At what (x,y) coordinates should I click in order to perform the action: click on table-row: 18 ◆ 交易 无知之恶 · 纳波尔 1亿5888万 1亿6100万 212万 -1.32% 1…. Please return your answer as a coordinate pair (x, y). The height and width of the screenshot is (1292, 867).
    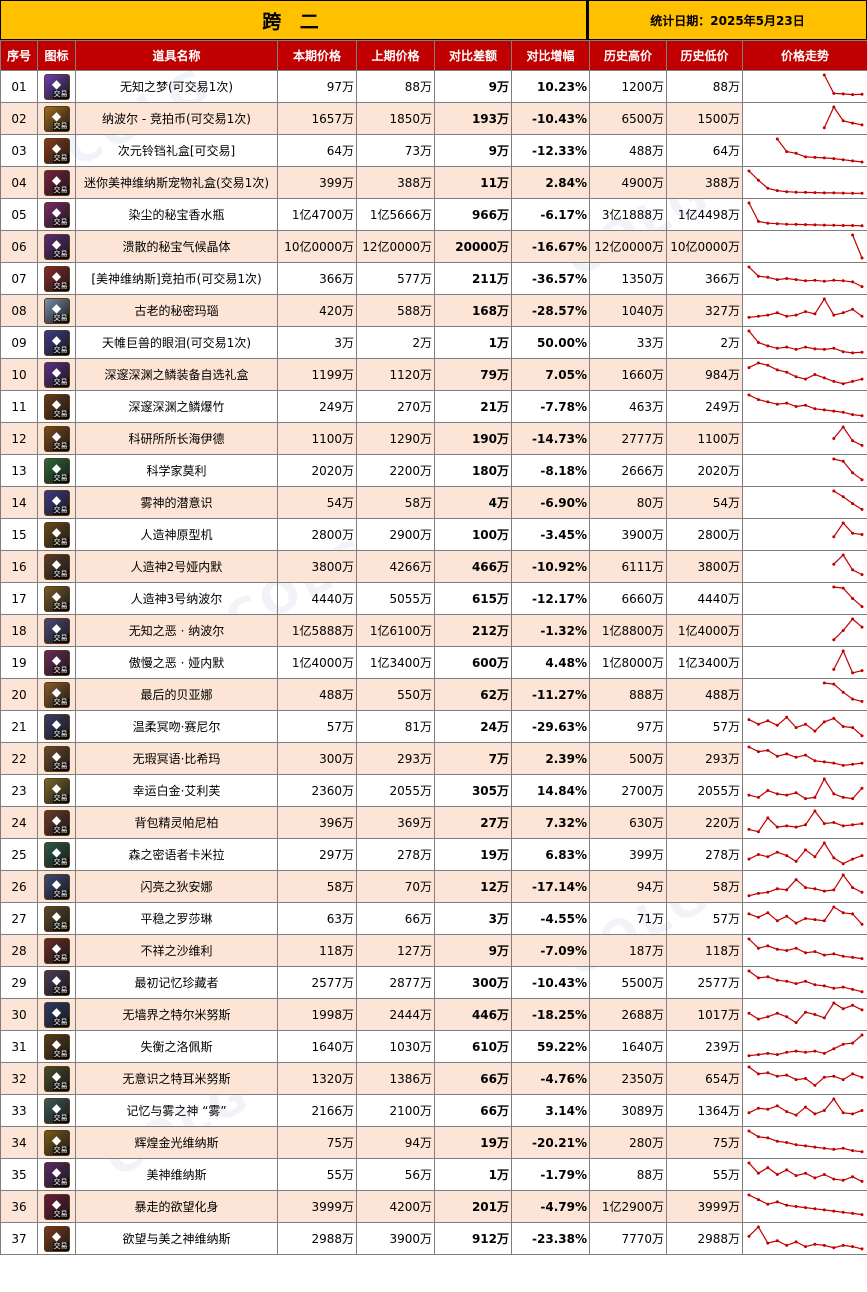
    Looking at the image, I should click on (433, 630).